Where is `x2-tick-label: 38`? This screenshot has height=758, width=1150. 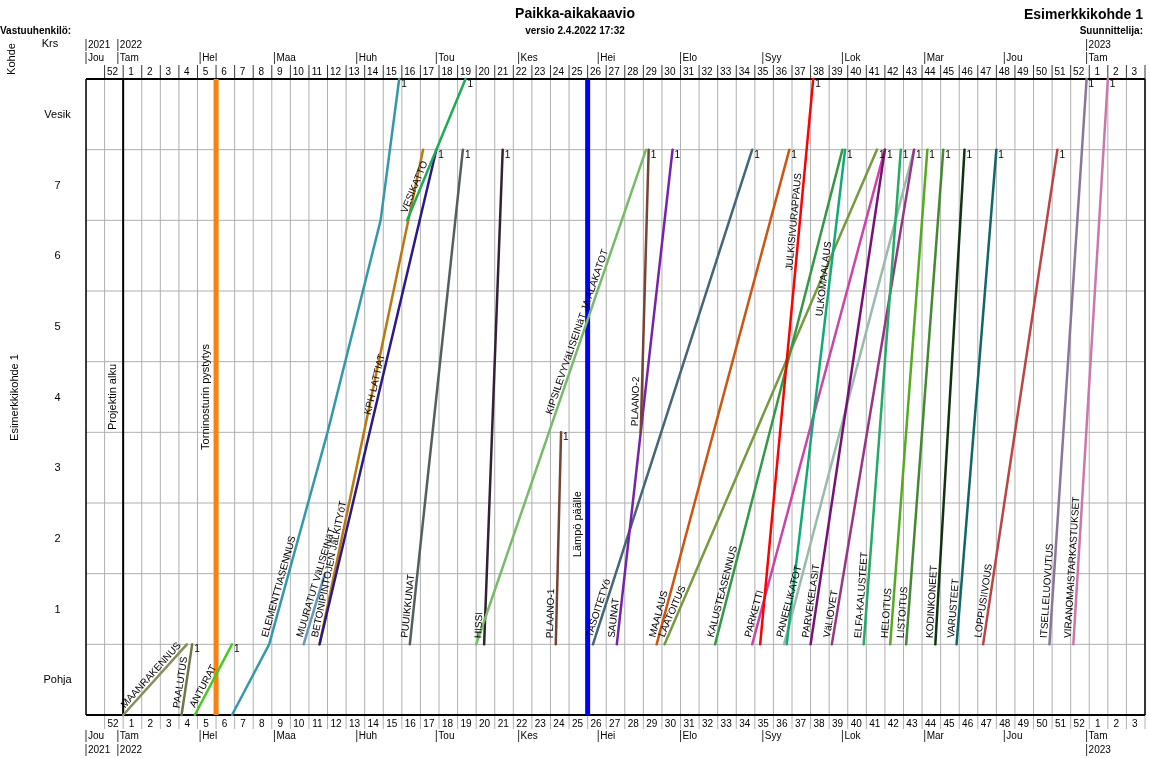
x2-tick-label: 38 is located at coordinates (819, 723).